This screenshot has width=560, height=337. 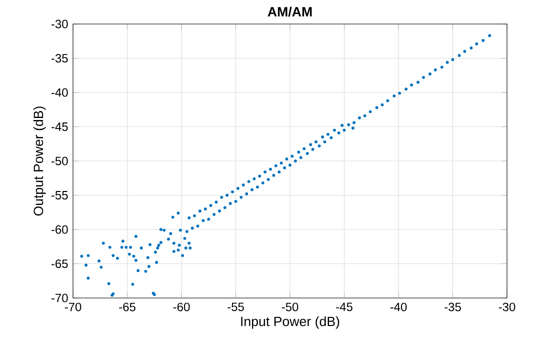 What do you see at coordinates (59, 195) in the screenshot?
I see `y-tick-label: -55` at bounding box center [59, 195].